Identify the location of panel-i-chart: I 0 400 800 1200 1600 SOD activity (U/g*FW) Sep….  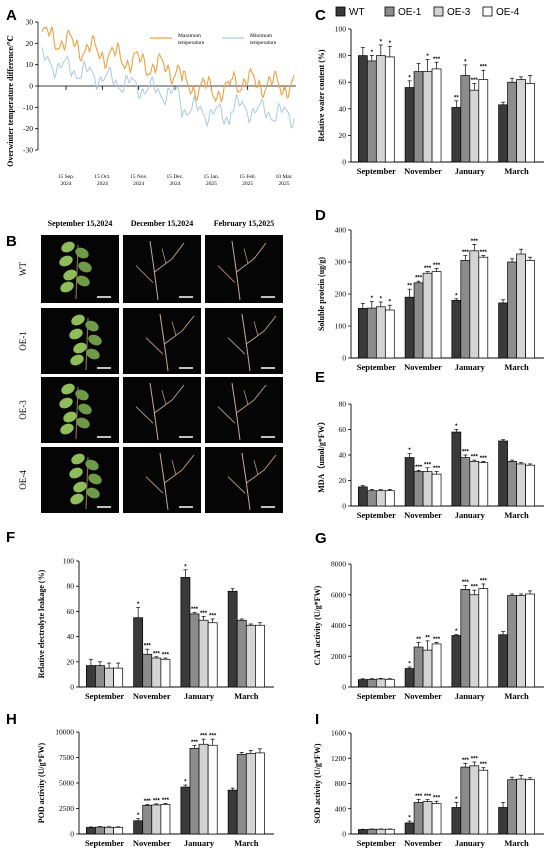
(428, 779).